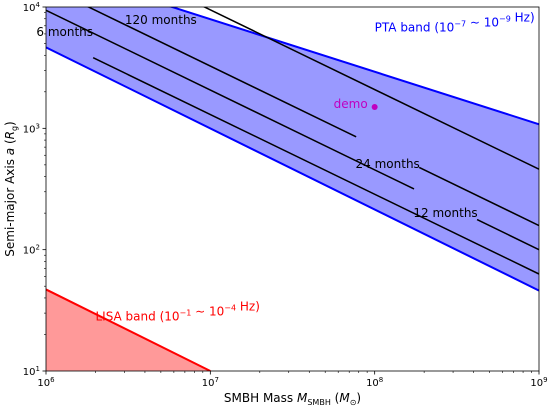  Describe the element at coordinates (52, 380) in the screenshot. I see `tick-exponent: 6` at that location.